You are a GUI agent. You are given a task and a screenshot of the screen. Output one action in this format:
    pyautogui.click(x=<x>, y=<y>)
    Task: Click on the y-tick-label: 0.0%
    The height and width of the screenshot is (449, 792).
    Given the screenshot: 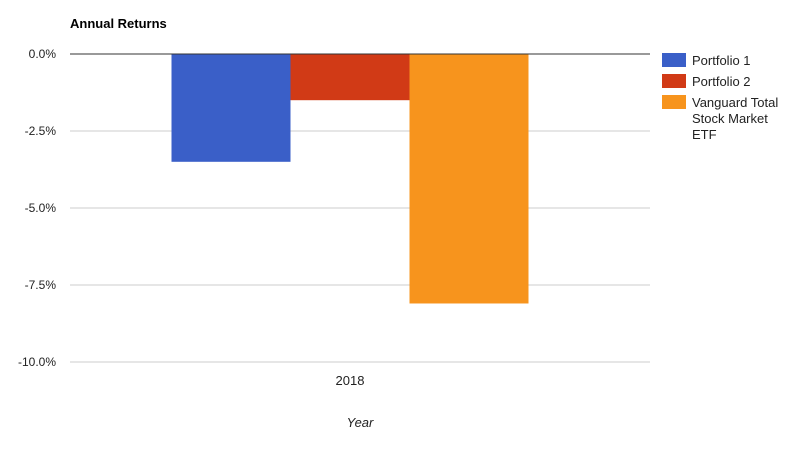 What is the action you would take?
    pyautogui.click(x=43, y=54)
    